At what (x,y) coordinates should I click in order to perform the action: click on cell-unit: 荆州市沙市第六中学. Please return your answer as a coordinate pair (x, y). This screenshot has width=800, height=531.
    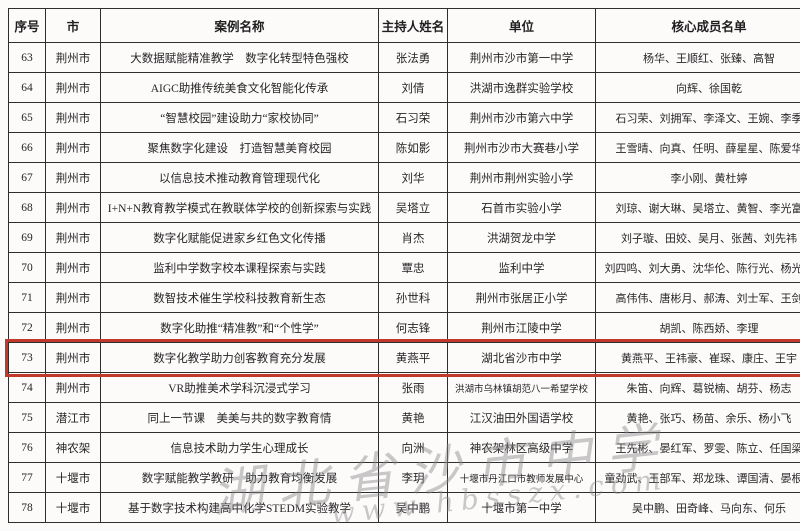
    Looking at the image, I should click on (522, 118).